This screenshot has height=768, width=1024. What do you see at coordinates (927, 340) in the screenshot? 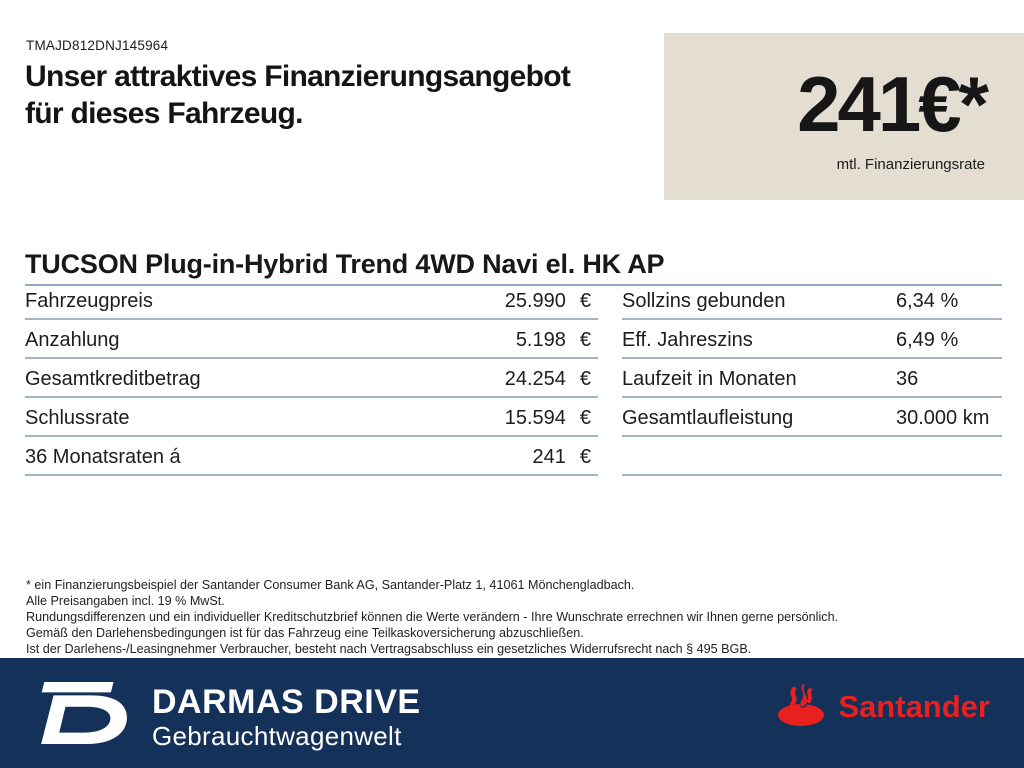
I see `row-value: 6,49 %` at bounding box center [927, 340].